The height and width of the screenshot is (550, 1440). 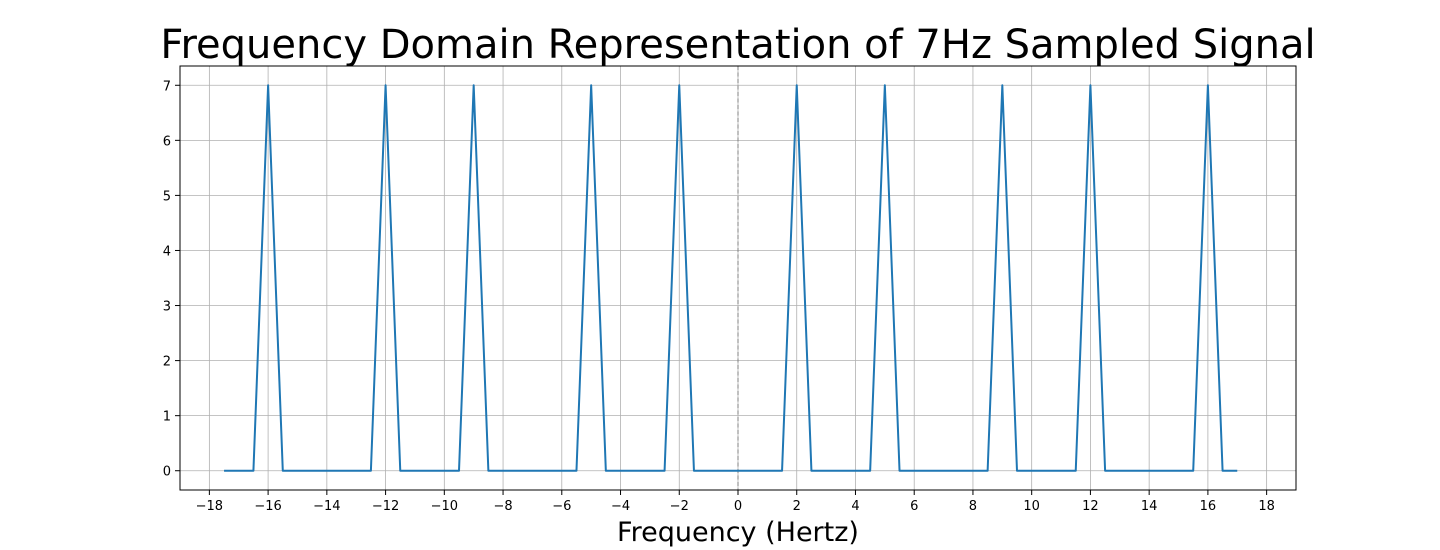 I want to click on x-tick-label: −8, so click(x=502, y=506).